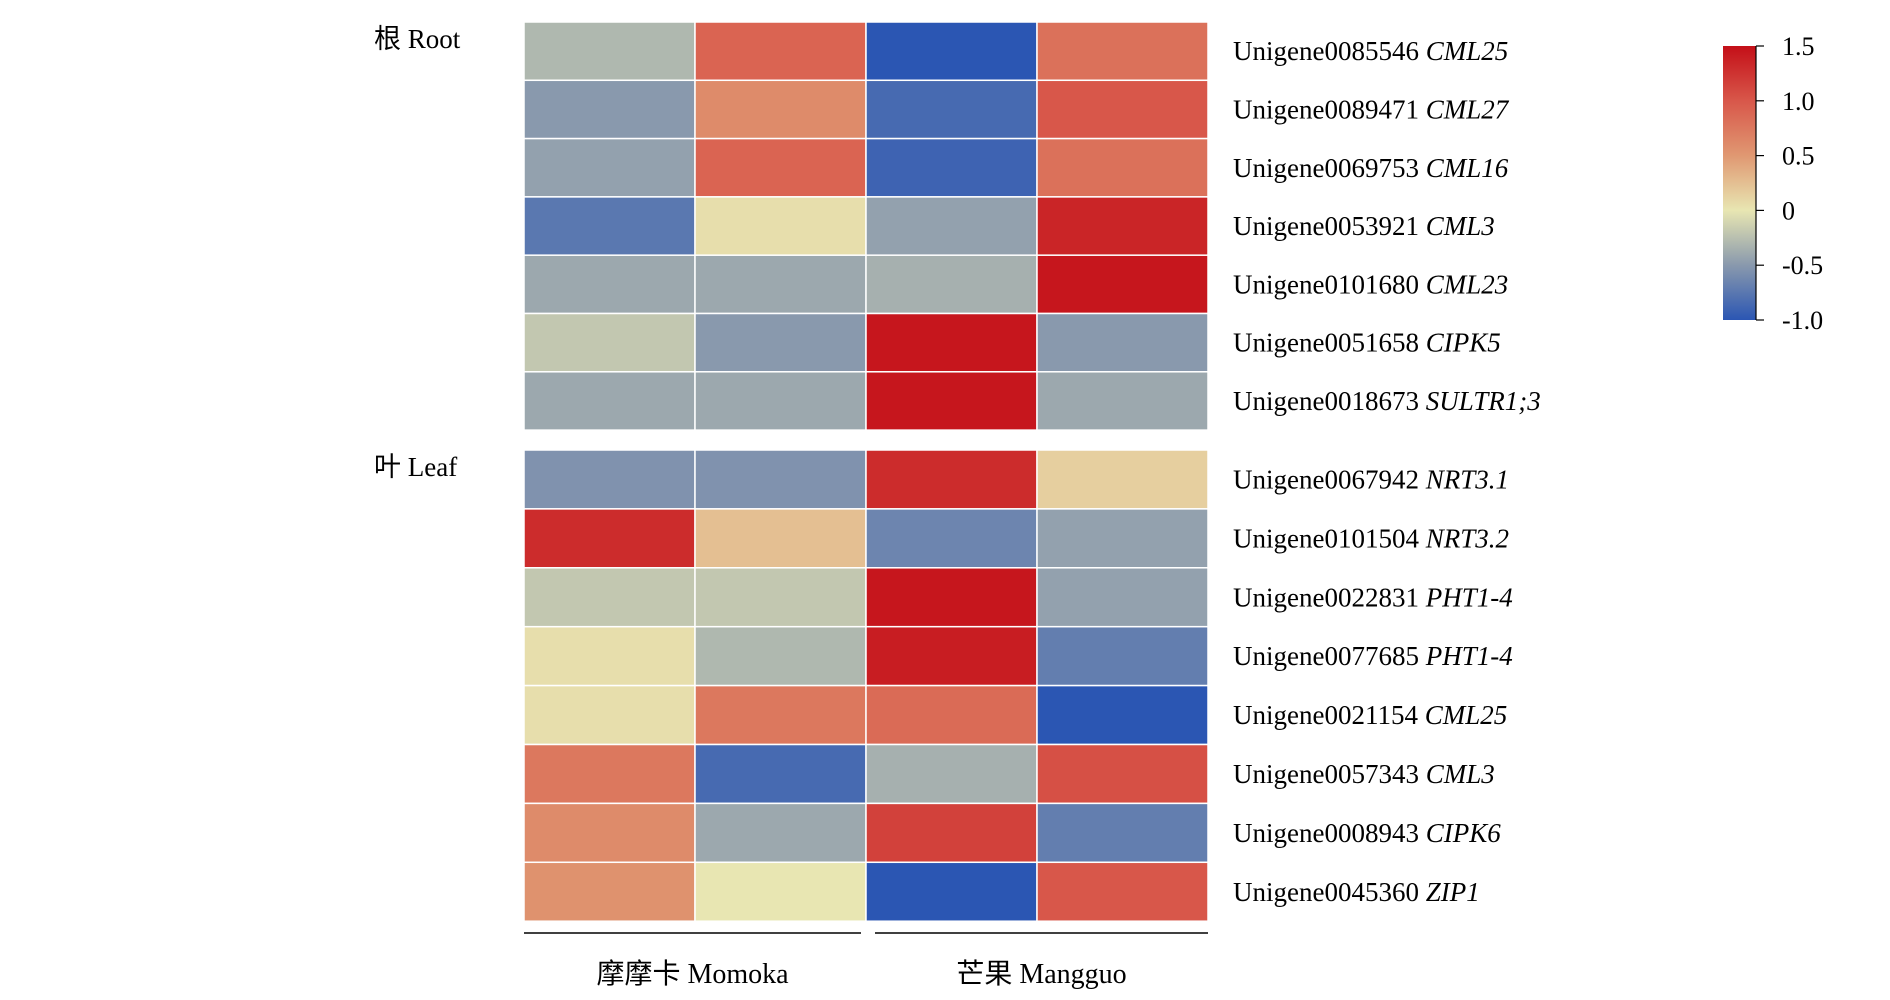 The image size is (1890, 1000). Describe the element at coordinates (1329, 226) in the screenshot. I see `row-label-id: Unigene0053921` at that location.